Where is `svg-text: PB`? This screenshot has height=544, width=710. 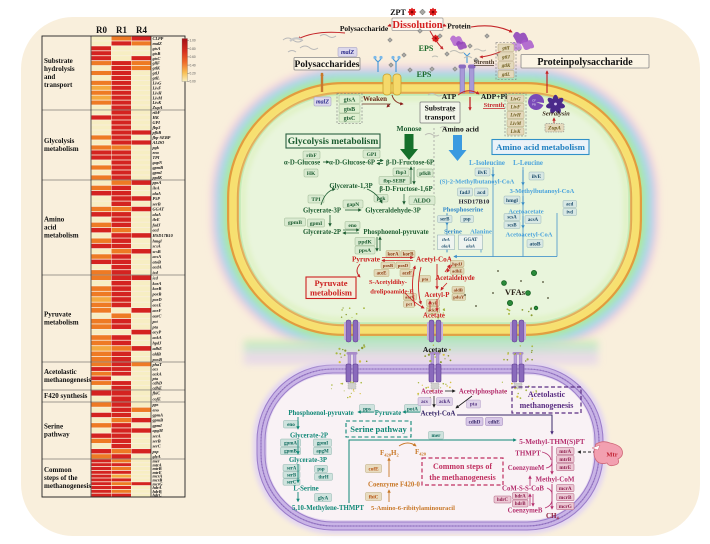 svg-text: PB is located at coordinates (534, 105).